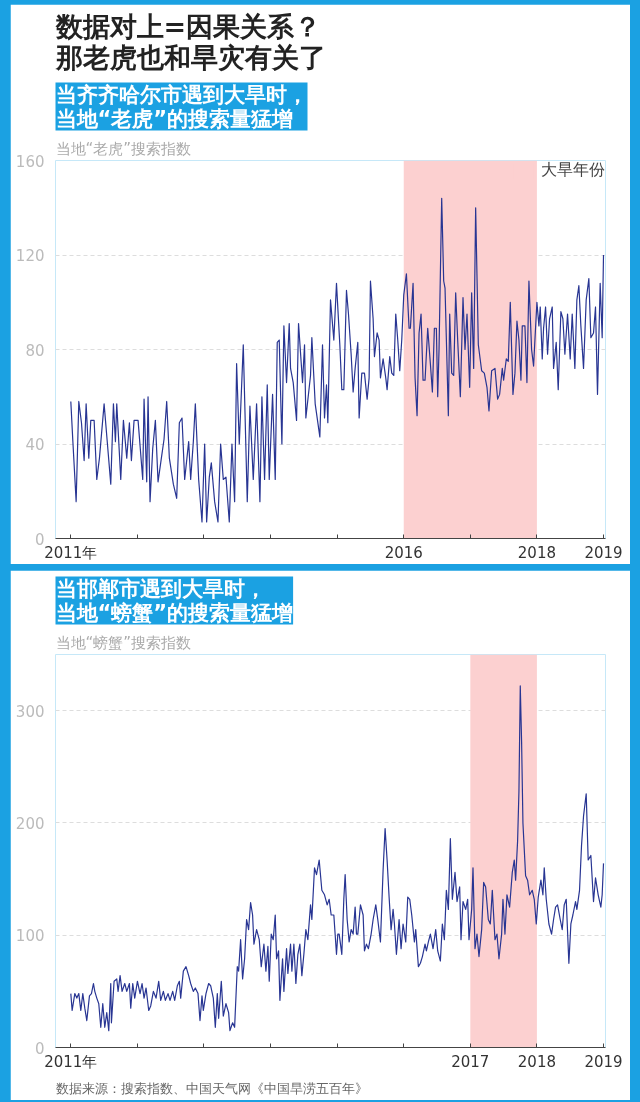 The image size is (640, 1102). What do you see at coordinates (35, 350) in the screenshot?
I see `y-tick-label: 80` at bounding box center [35, 350].